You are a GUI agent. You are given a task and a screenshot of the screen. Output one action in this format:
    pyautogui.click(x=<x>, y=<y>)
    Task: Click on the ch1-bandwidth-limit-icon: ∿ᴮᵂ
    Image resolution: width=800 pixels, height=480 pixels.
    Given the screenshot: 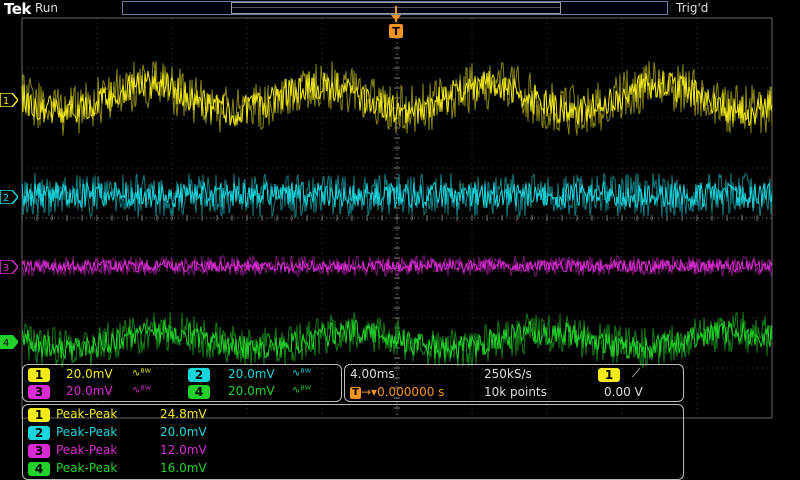 What is the action you would take?
    pyautogui.click(x=141, y=373)
    